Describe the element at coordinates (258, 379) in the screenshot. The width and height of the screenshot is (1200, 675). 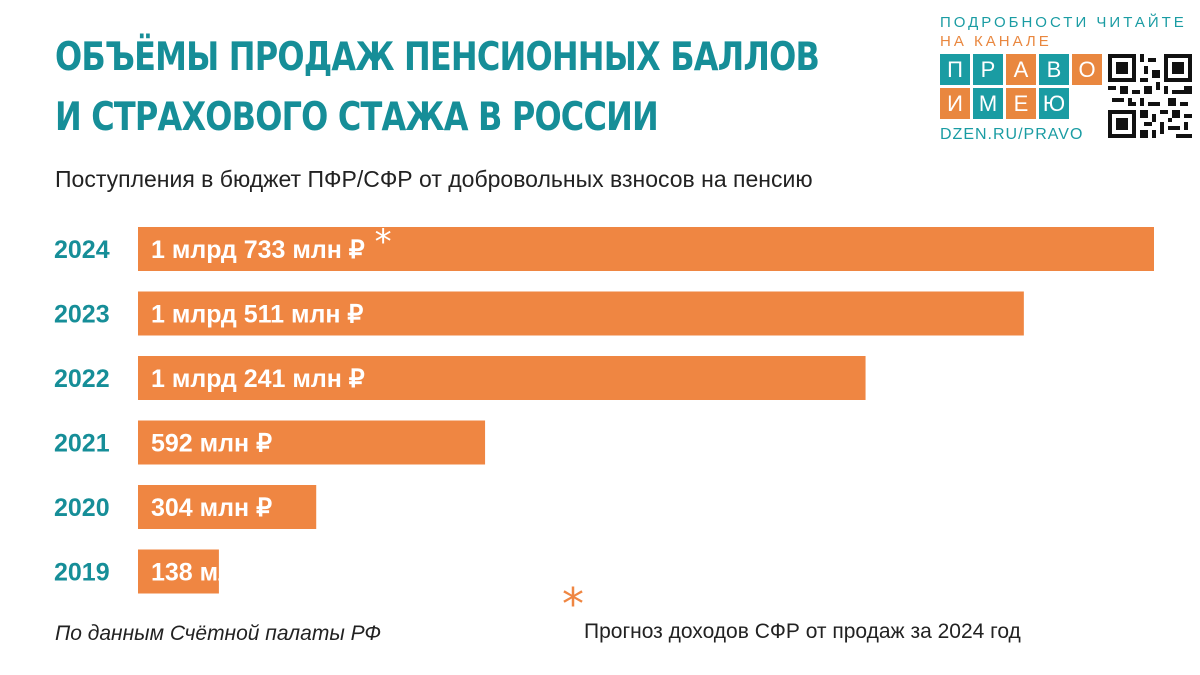
I see `bar-value-label: 1 млрд 241 млн ₽` at that location.